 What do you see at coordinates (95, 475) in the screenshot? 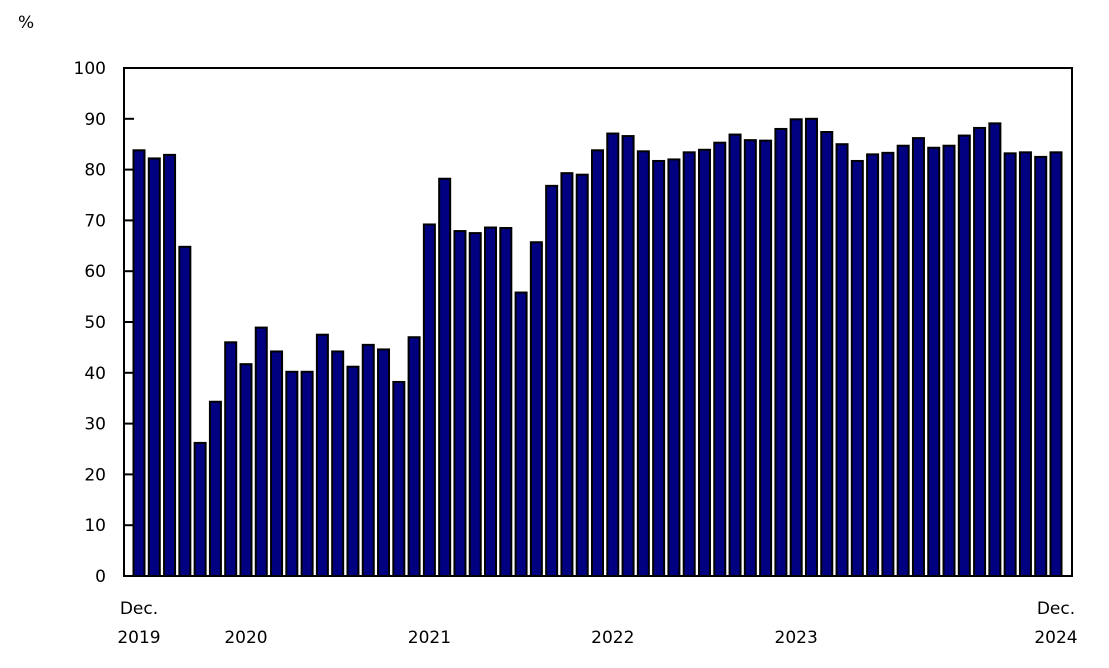
I see `y-tick-label: 20` at bounding box center [95, 475].